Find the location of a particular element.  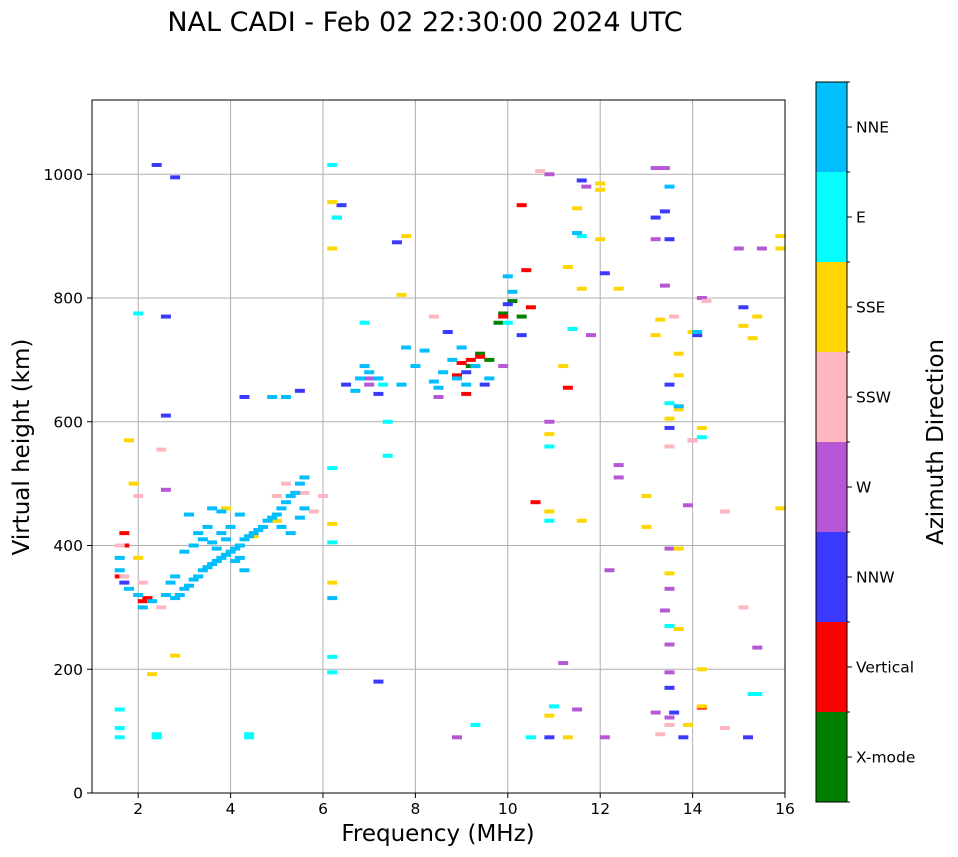

y-tick-label: 400 is located at coordinates (68, 546).